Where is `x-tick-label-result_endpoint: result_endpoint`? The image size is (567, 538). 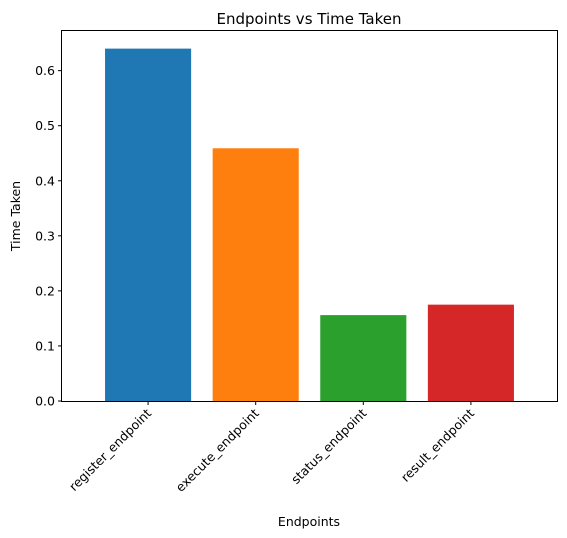
x-tick-label-result_endpoint: result_endpoint is located at coordinates (437, 444).